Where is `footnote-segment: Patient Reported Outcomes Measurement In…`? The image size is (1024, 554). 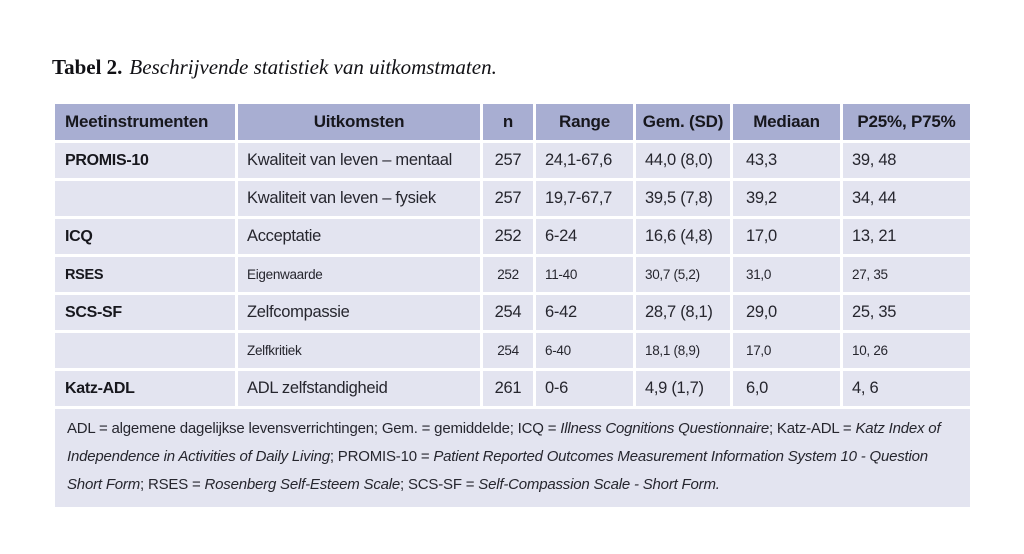
footnote-segment: Patient Reported Outcomes Measurement In… is located at coordinates (497, 470).